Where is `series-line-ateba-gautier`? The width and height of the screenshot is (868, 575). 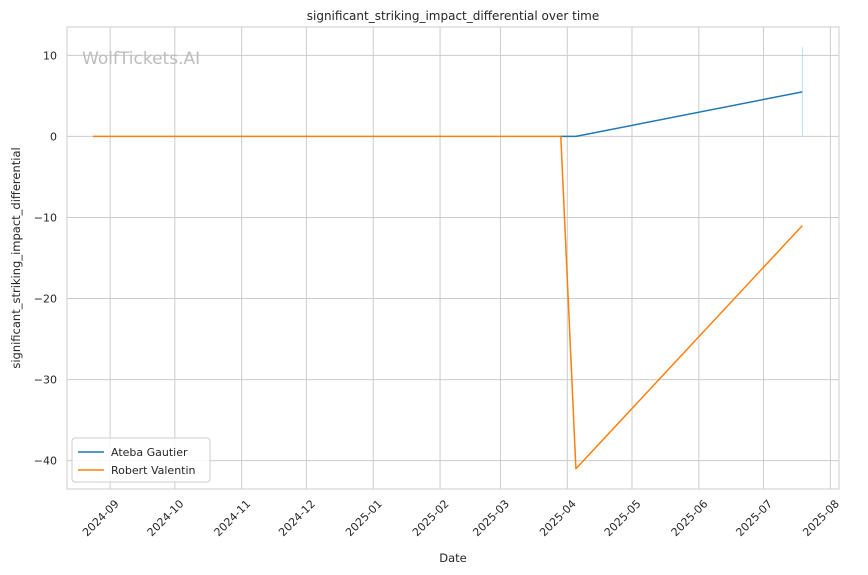
series-line-ateba-gautier is located at coordinates (681, 114).